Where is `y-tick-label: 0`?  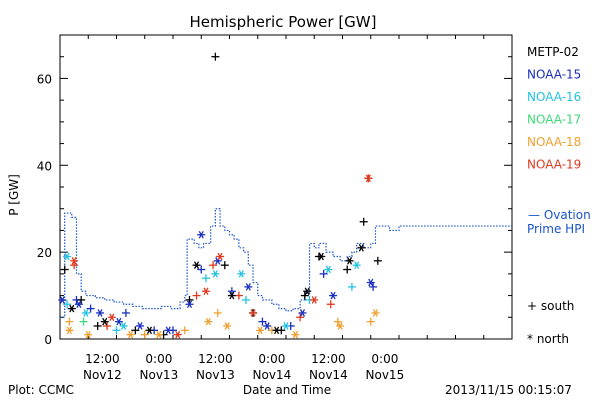
y-tick-label: 0 is located at coordinates (48, 340).